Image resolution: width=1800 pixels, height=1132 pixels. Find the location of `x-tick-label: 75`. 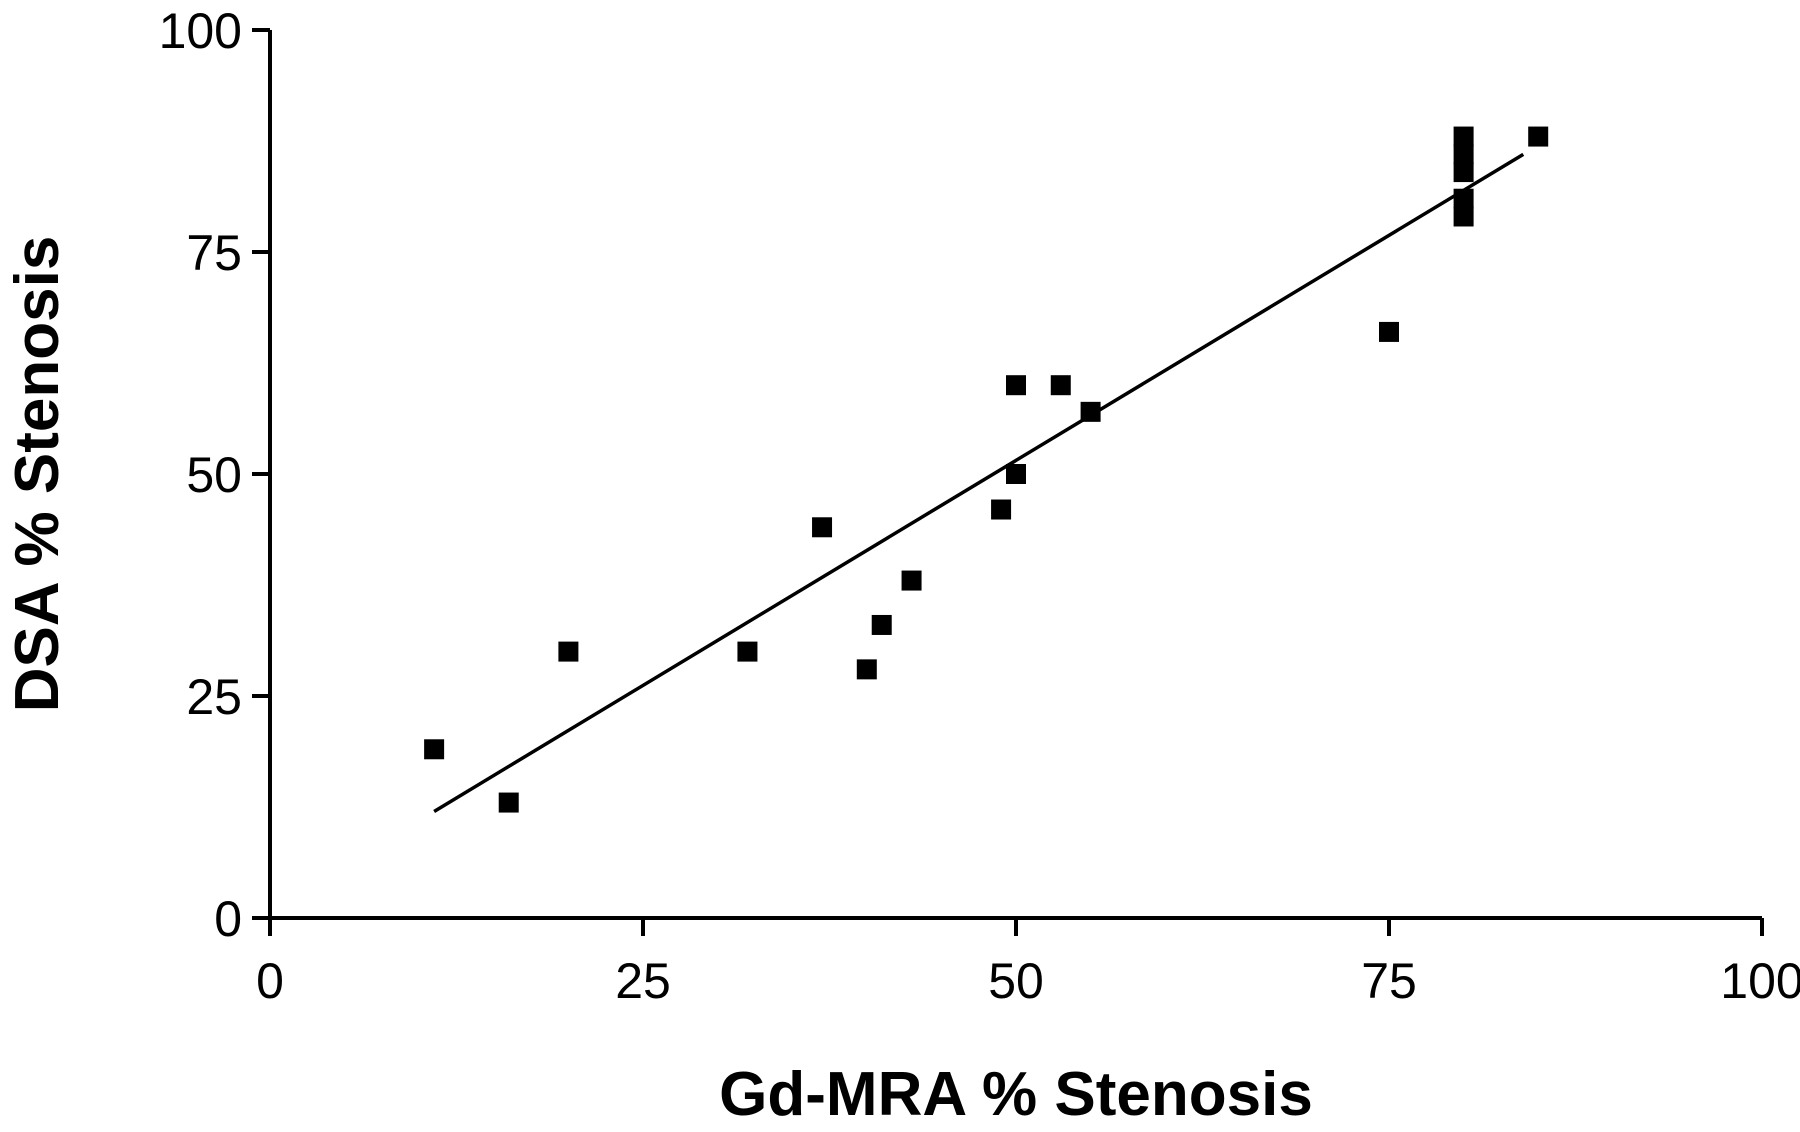

x-tick-label: 75 is located at coordinates (1389, 981).